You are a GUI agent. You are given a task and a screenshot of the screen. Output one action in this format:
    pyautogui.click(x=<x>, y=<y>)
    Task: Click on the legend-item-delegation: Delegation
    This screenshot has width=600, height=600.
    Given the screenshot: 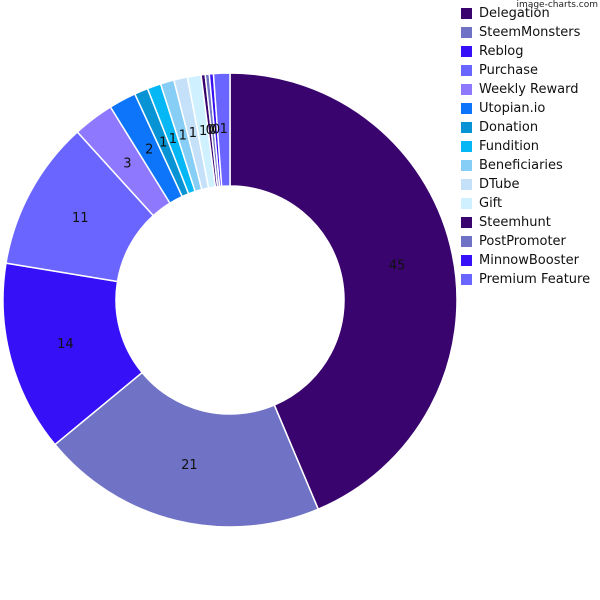 What is the action you would take?
    pyautogui.click(x=525, y=13)
    